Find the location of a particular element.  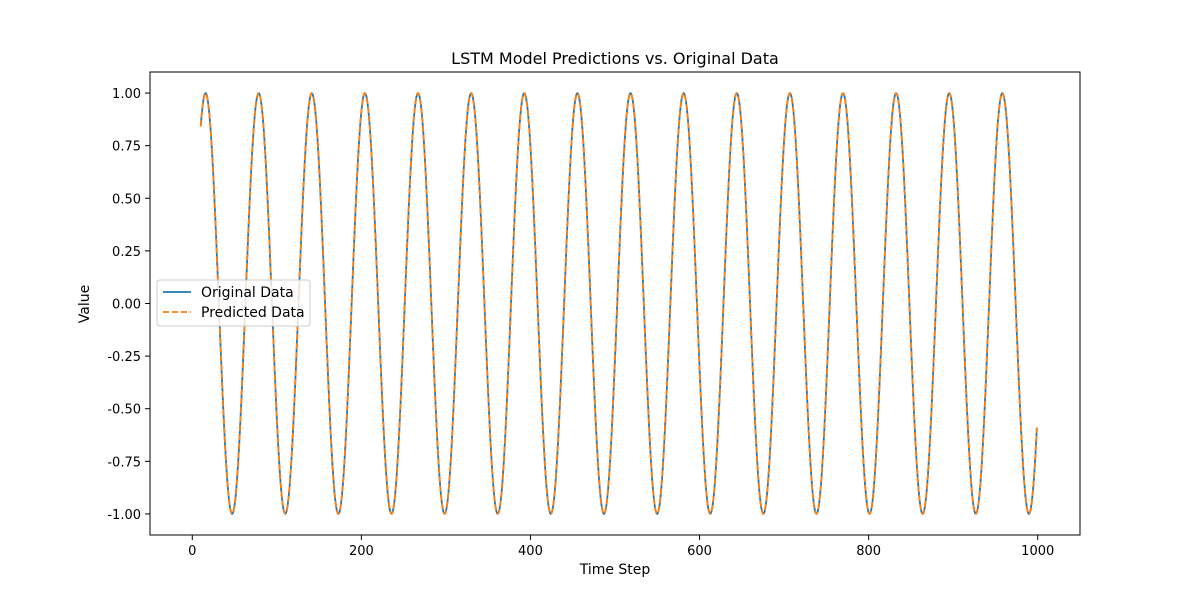

x-tick-label: 0 is located at coordinates (192, 551).